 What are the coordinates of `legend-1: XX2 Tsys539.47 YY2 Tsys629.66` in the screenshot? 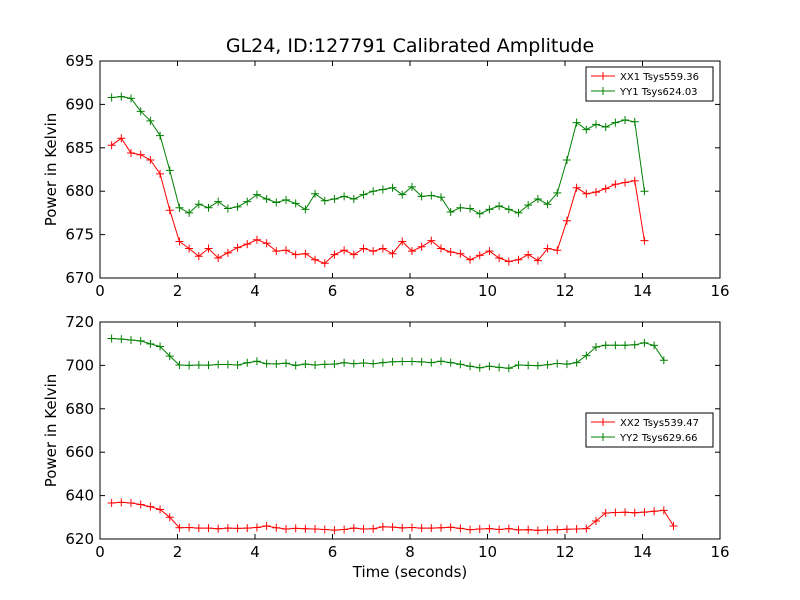 It's located at (649, 430).